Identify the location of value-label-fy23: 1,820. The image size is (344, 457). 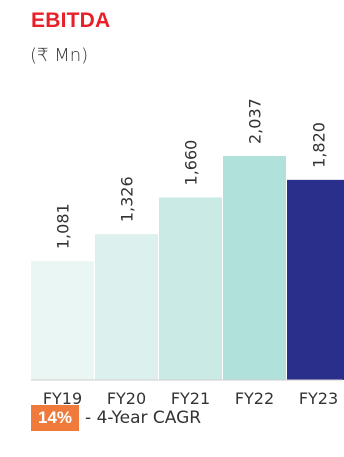
(319, 145).